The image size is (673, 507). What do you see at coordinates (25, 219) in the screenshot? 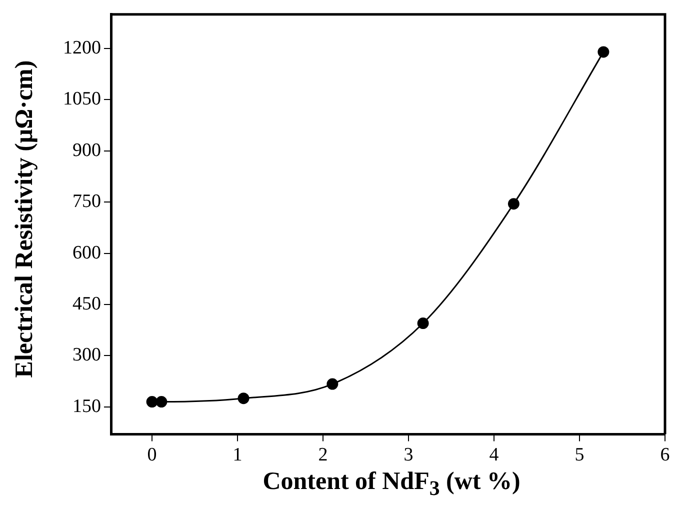
I see `y-axis-title: Electrical Resistivity (μΩ·cm)` at bounding box center [25, 219].